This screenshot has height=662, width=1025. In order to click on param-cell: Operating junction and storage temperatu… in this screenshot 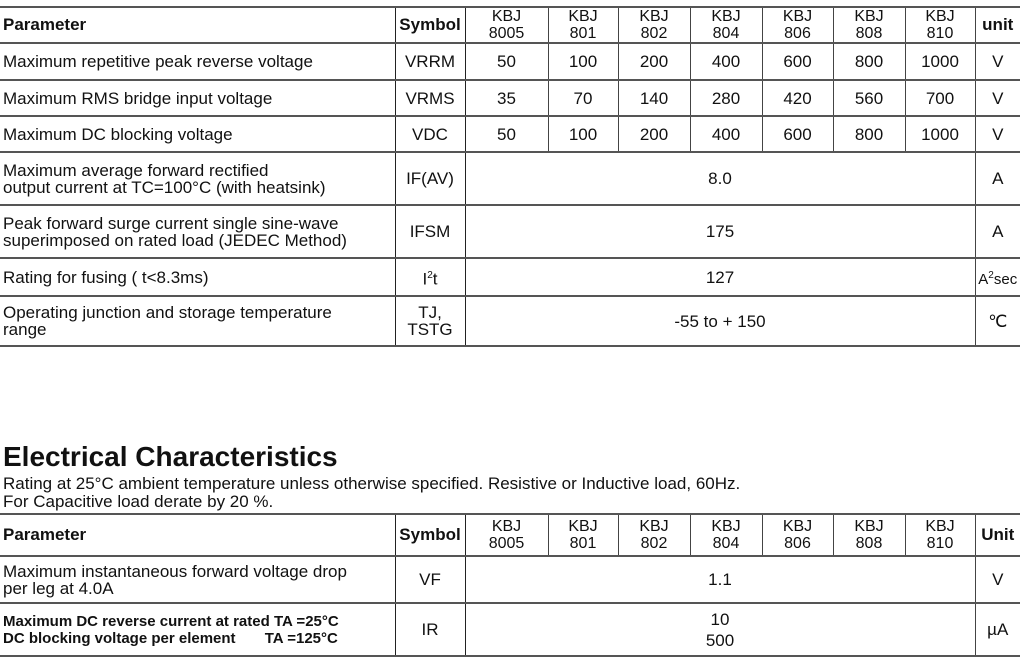, I will do `click(198, 321)`.